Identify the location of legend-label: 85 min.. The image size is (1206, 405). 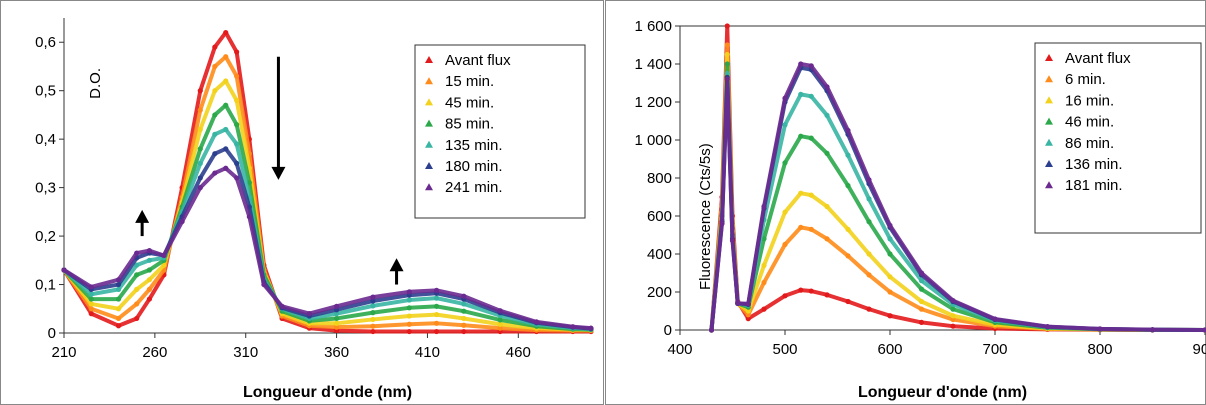
(469, 124).